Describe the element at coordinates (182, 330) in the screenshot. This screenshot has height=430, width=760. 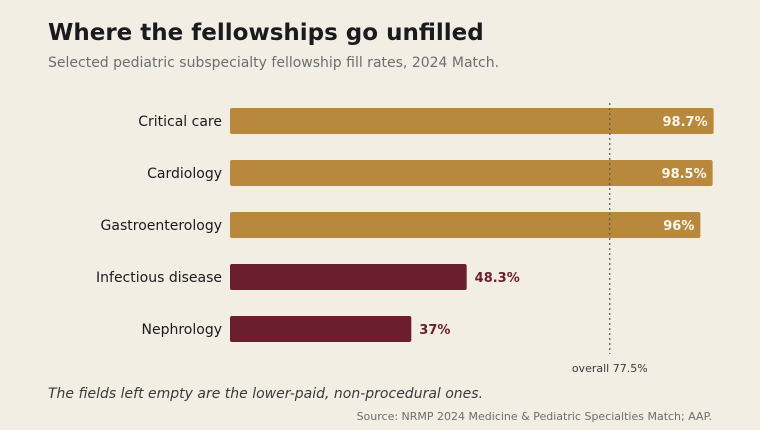
I see `category-label: Nephrology` at that location.